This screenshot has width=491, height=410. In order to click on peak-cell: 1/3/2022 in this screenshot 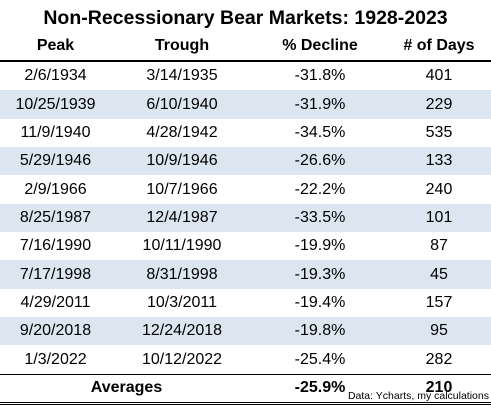, I will do `click(55, 359)`.